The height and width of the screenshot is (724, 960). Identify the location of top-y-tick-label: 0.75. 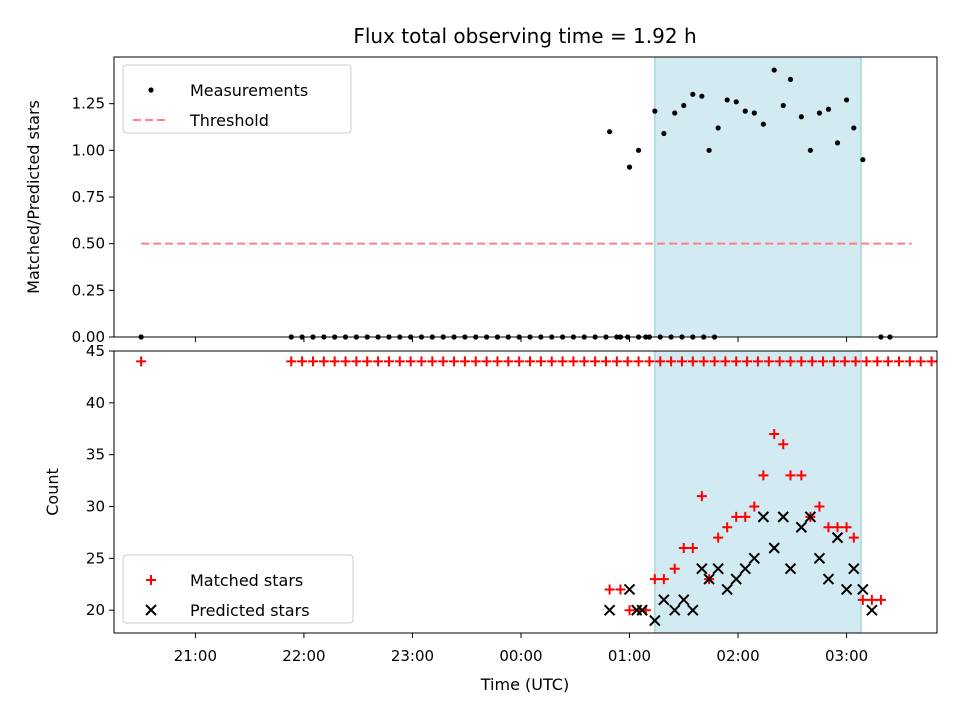
(88, 197).